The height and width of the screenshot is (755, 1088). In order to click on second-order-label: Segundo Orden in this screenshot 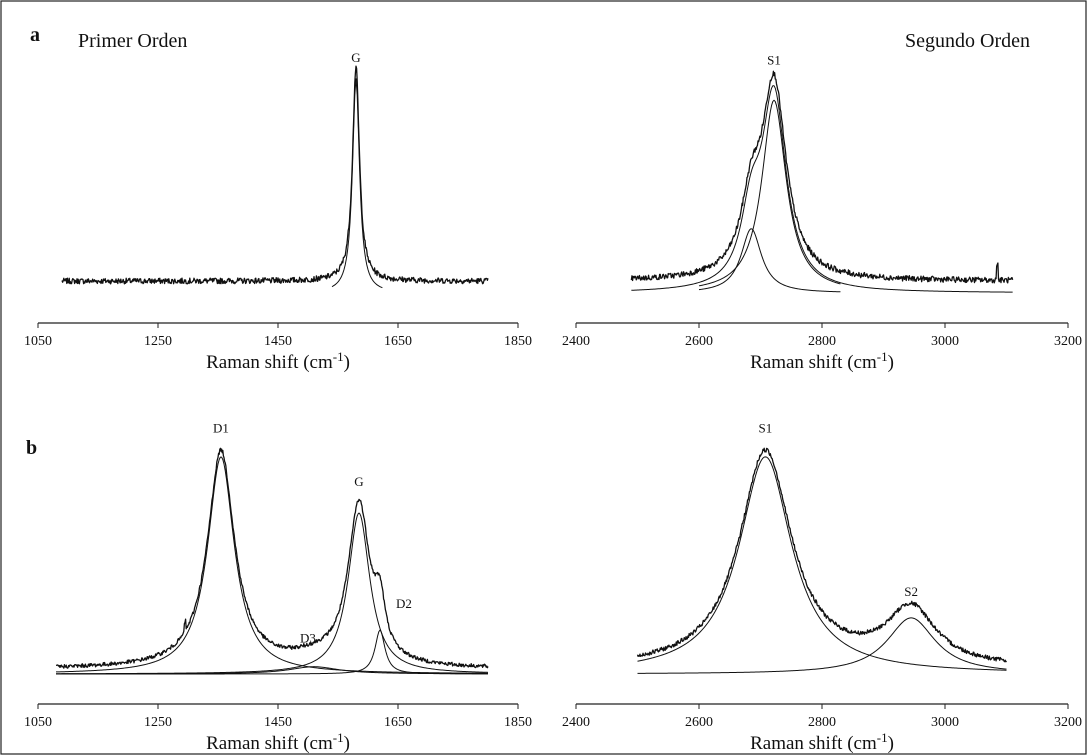, I will do `click(967, 41)`.